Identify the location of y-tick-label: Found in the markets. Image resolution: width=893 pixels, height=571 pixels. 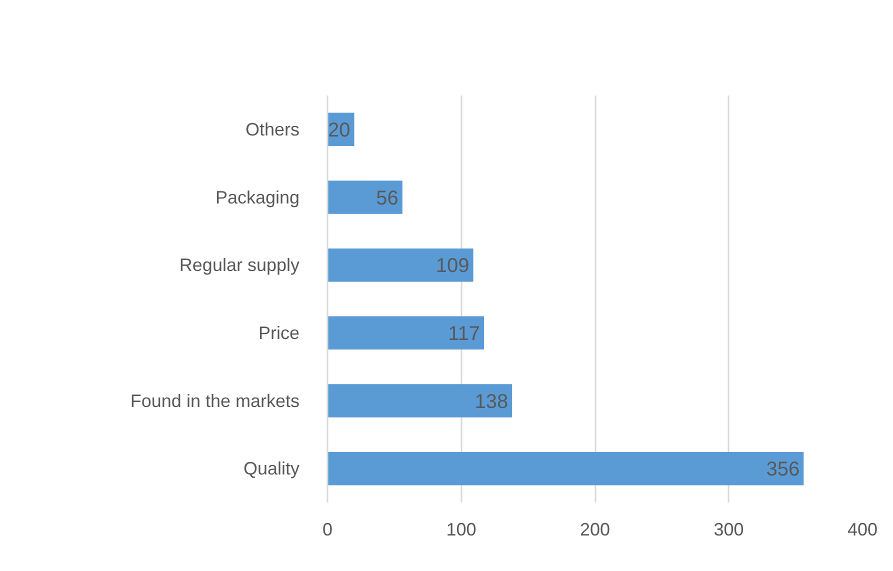
(215, 400).